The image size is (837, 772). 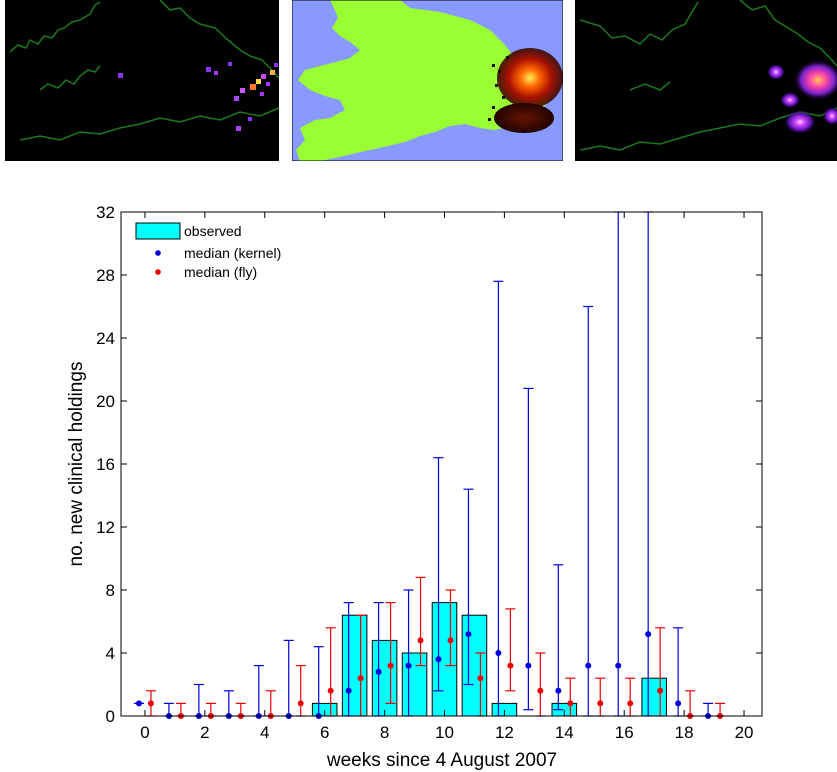 What do you see at coordinates (232, 253) in the screenshot?
I see `legend-label-kernel: median (kernel)` at bounding box center [232, 253].